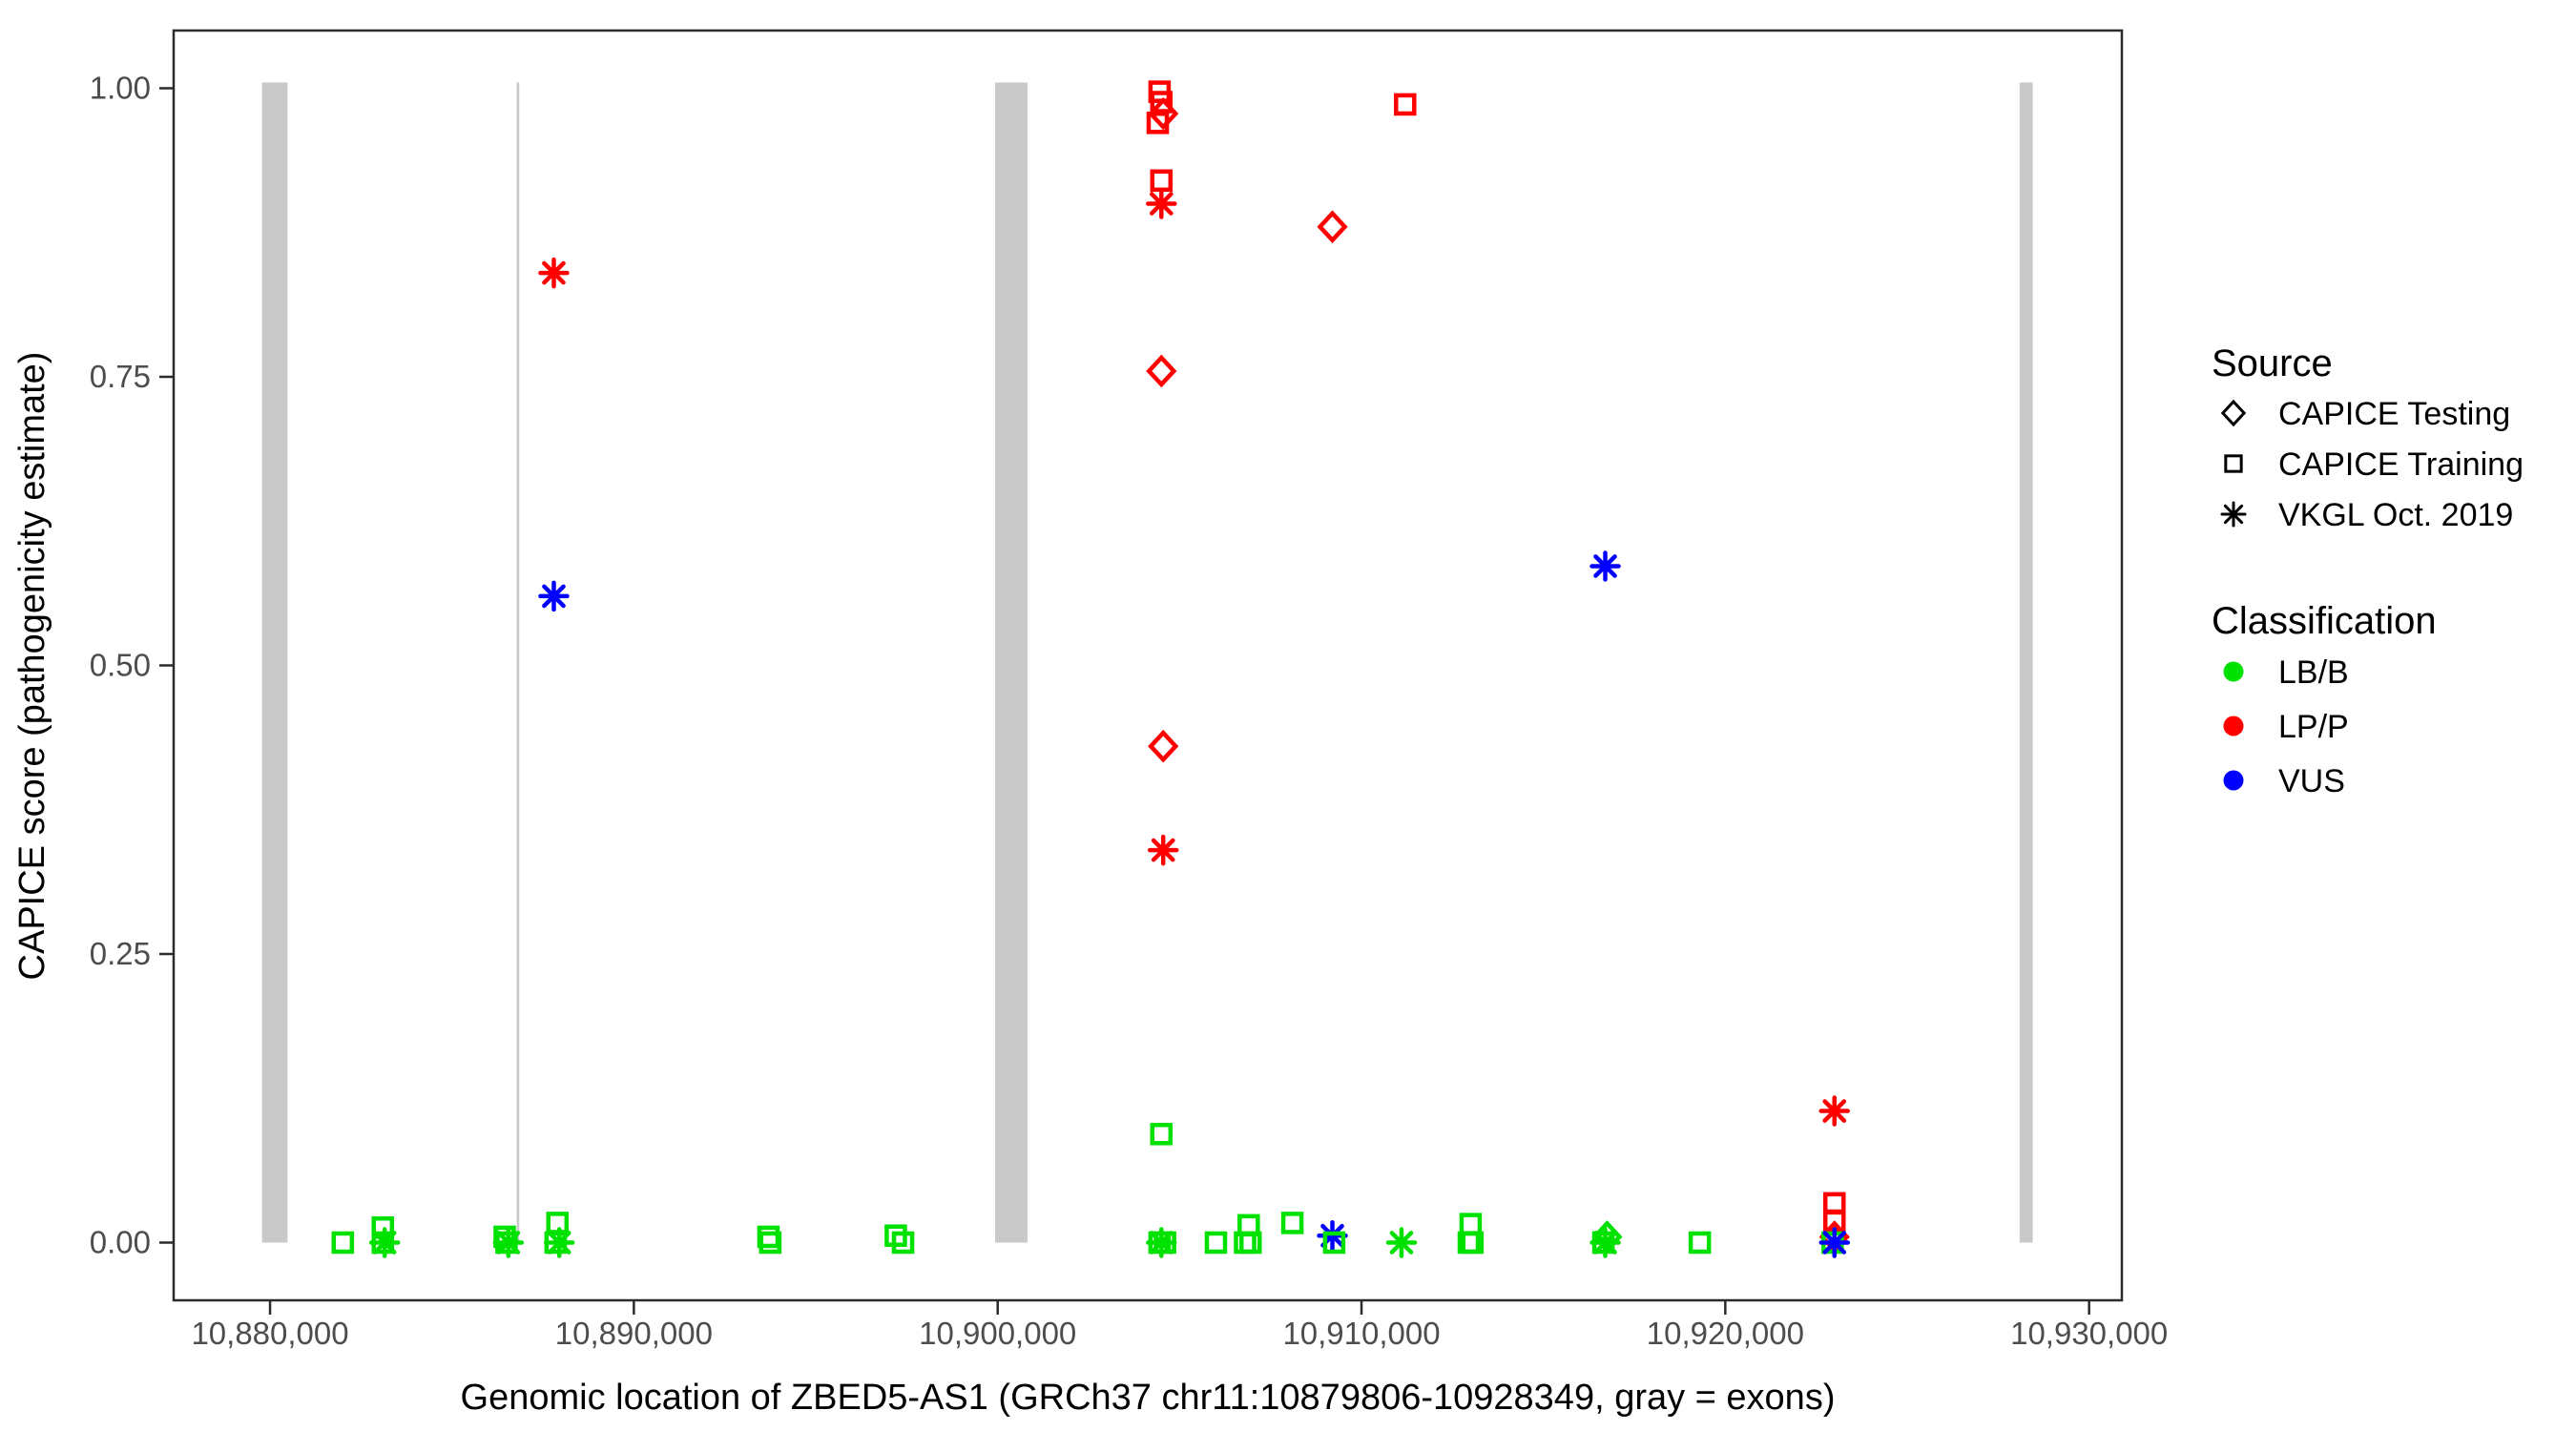  I want to click on legend-classification-title: Classification, so click(2324, 621).